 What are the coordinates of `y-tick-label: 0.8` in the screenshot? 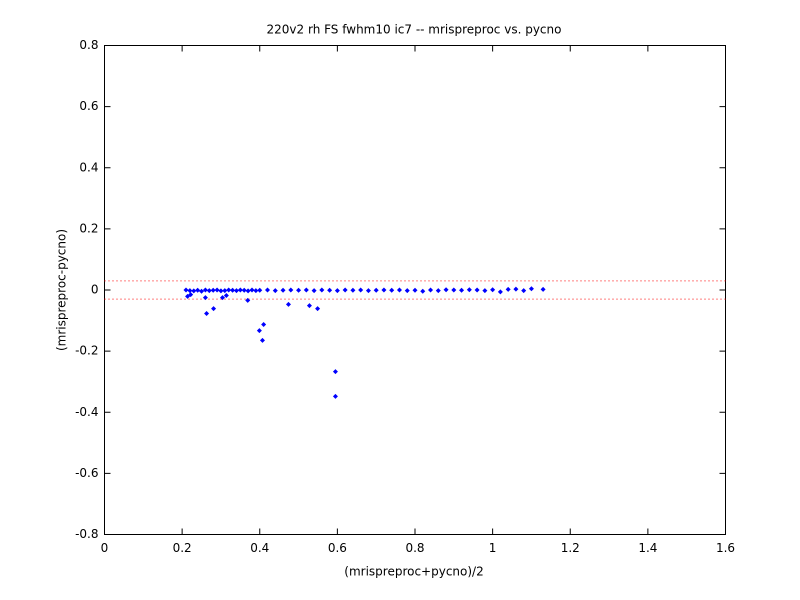 It's located at (88, 45).